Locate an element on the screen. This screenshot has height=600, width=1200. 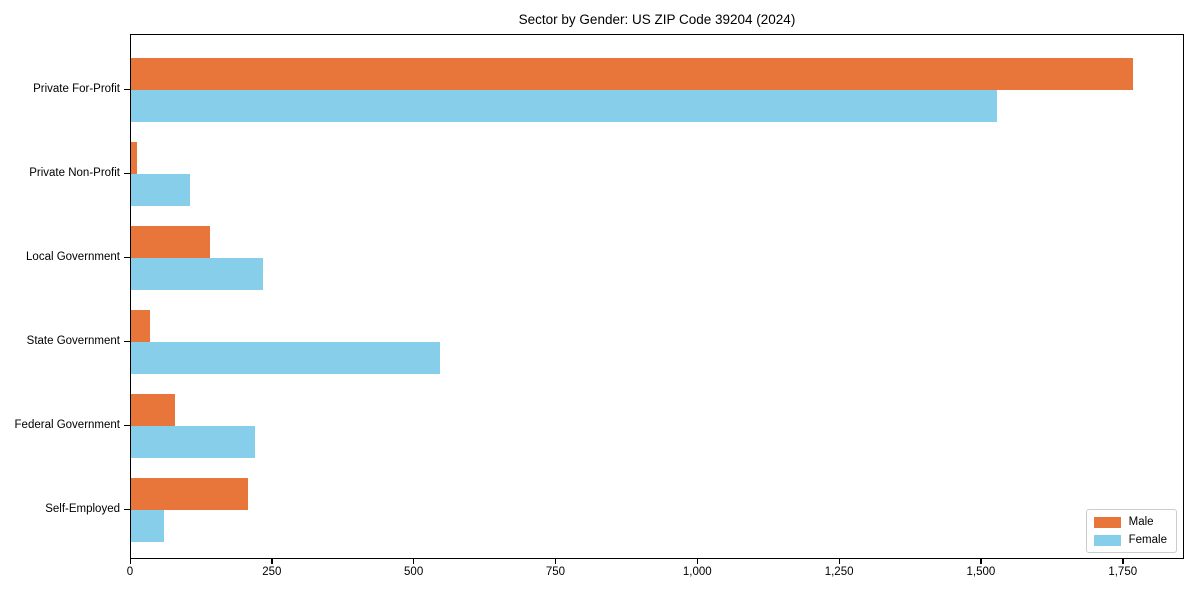
legend-item-female: Female is located at coordinates (1130, 540).